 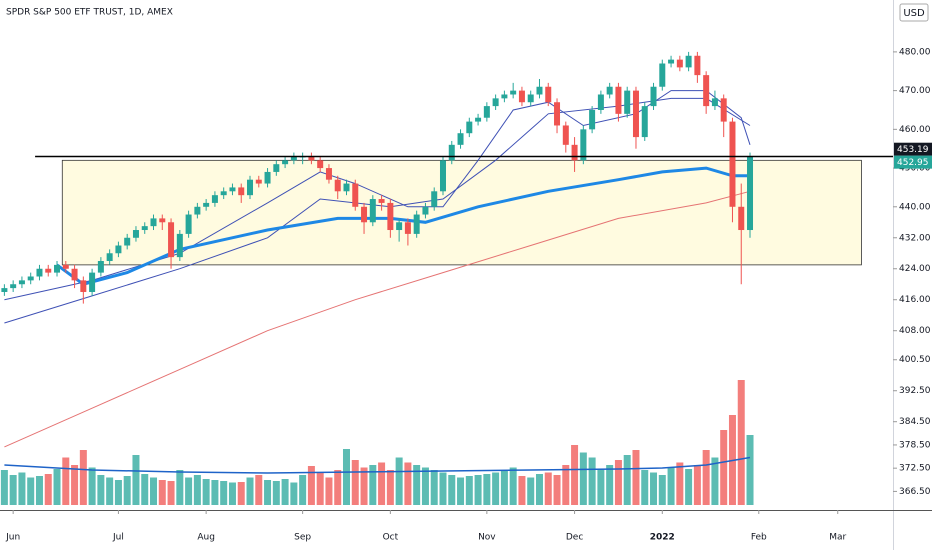 What do you see at coordinates (915, 91) in the screenshot?
I see `y-tick-label: 470.00` at bounding box center [915, 91].